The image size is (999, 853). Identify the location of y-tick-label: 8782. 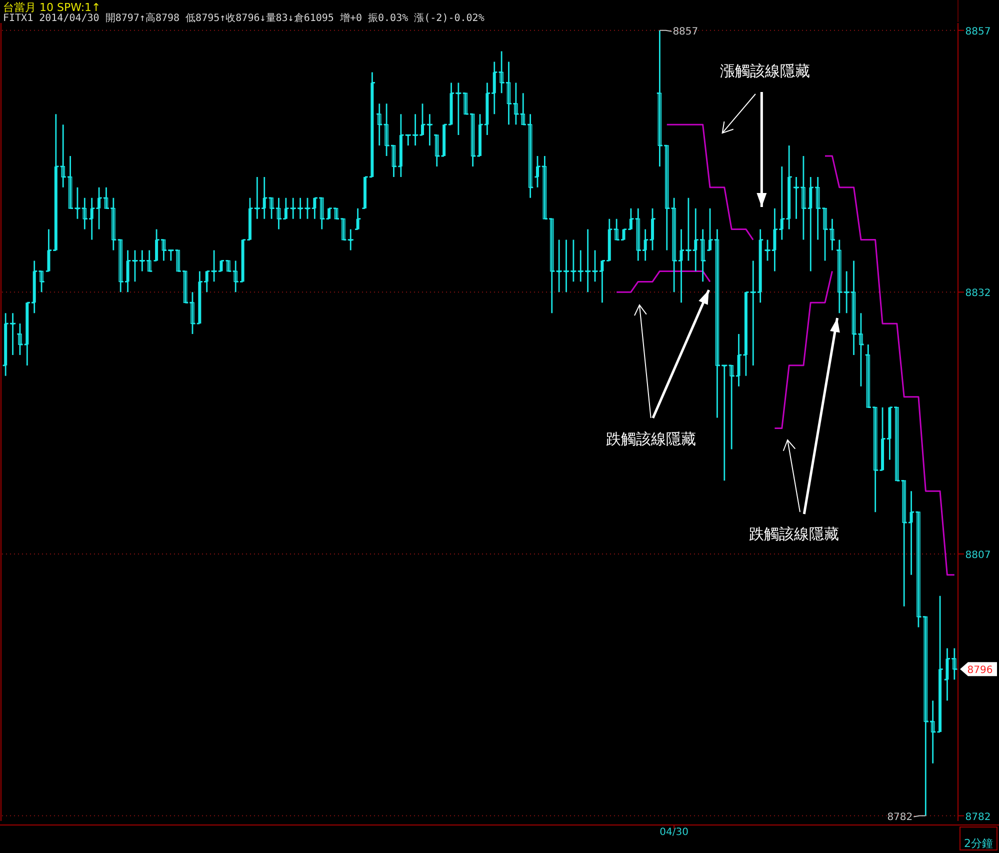
(978, 817).